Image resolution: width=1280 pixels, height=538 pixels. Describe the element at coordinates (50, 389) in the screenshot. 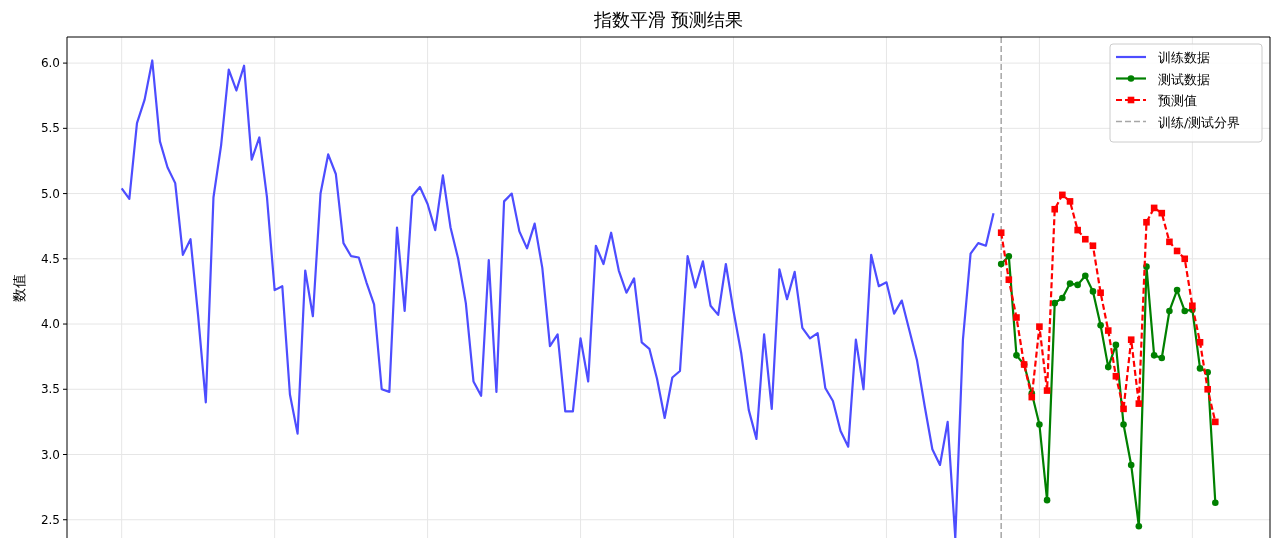

I see `y-tick-label: 3.5` at that location.